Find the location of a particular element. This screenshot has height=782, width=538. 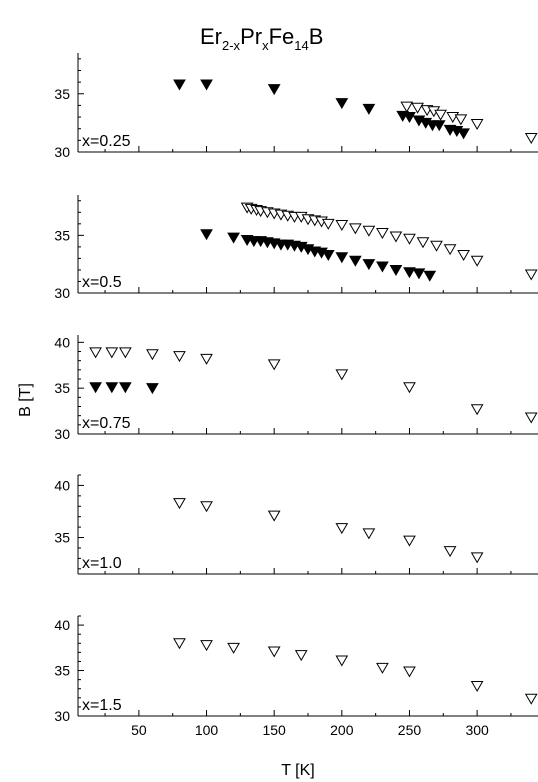

x-tick-label: 100 is located at coordinates (207, 730).